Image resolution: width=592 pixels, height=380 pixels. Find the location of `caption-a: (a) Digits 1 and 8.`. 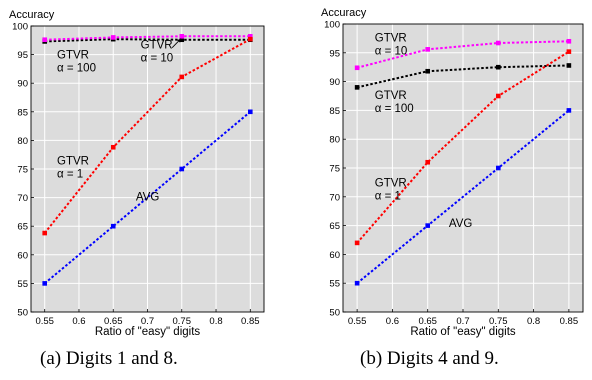

caption-a: (a) Digits 1 and 8. is located at coordinates (109, 359).